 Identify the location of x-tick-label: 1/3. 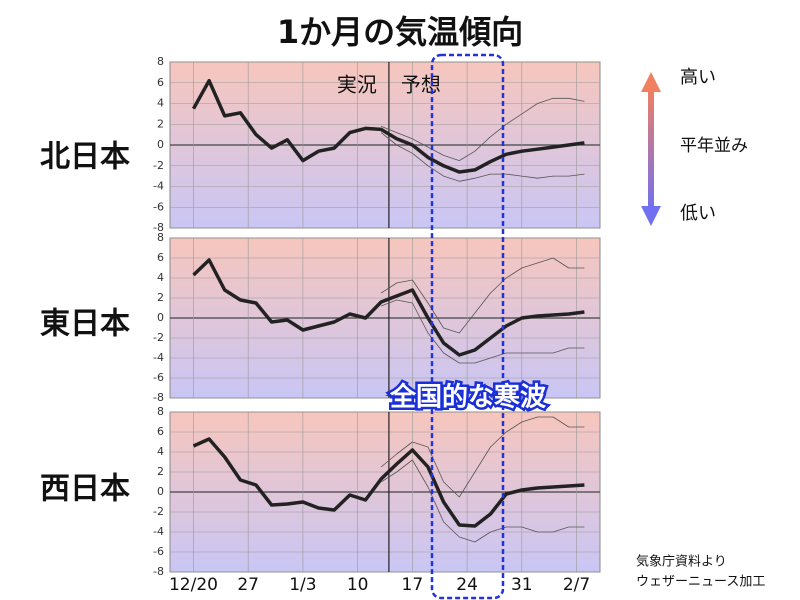
(302, 585).